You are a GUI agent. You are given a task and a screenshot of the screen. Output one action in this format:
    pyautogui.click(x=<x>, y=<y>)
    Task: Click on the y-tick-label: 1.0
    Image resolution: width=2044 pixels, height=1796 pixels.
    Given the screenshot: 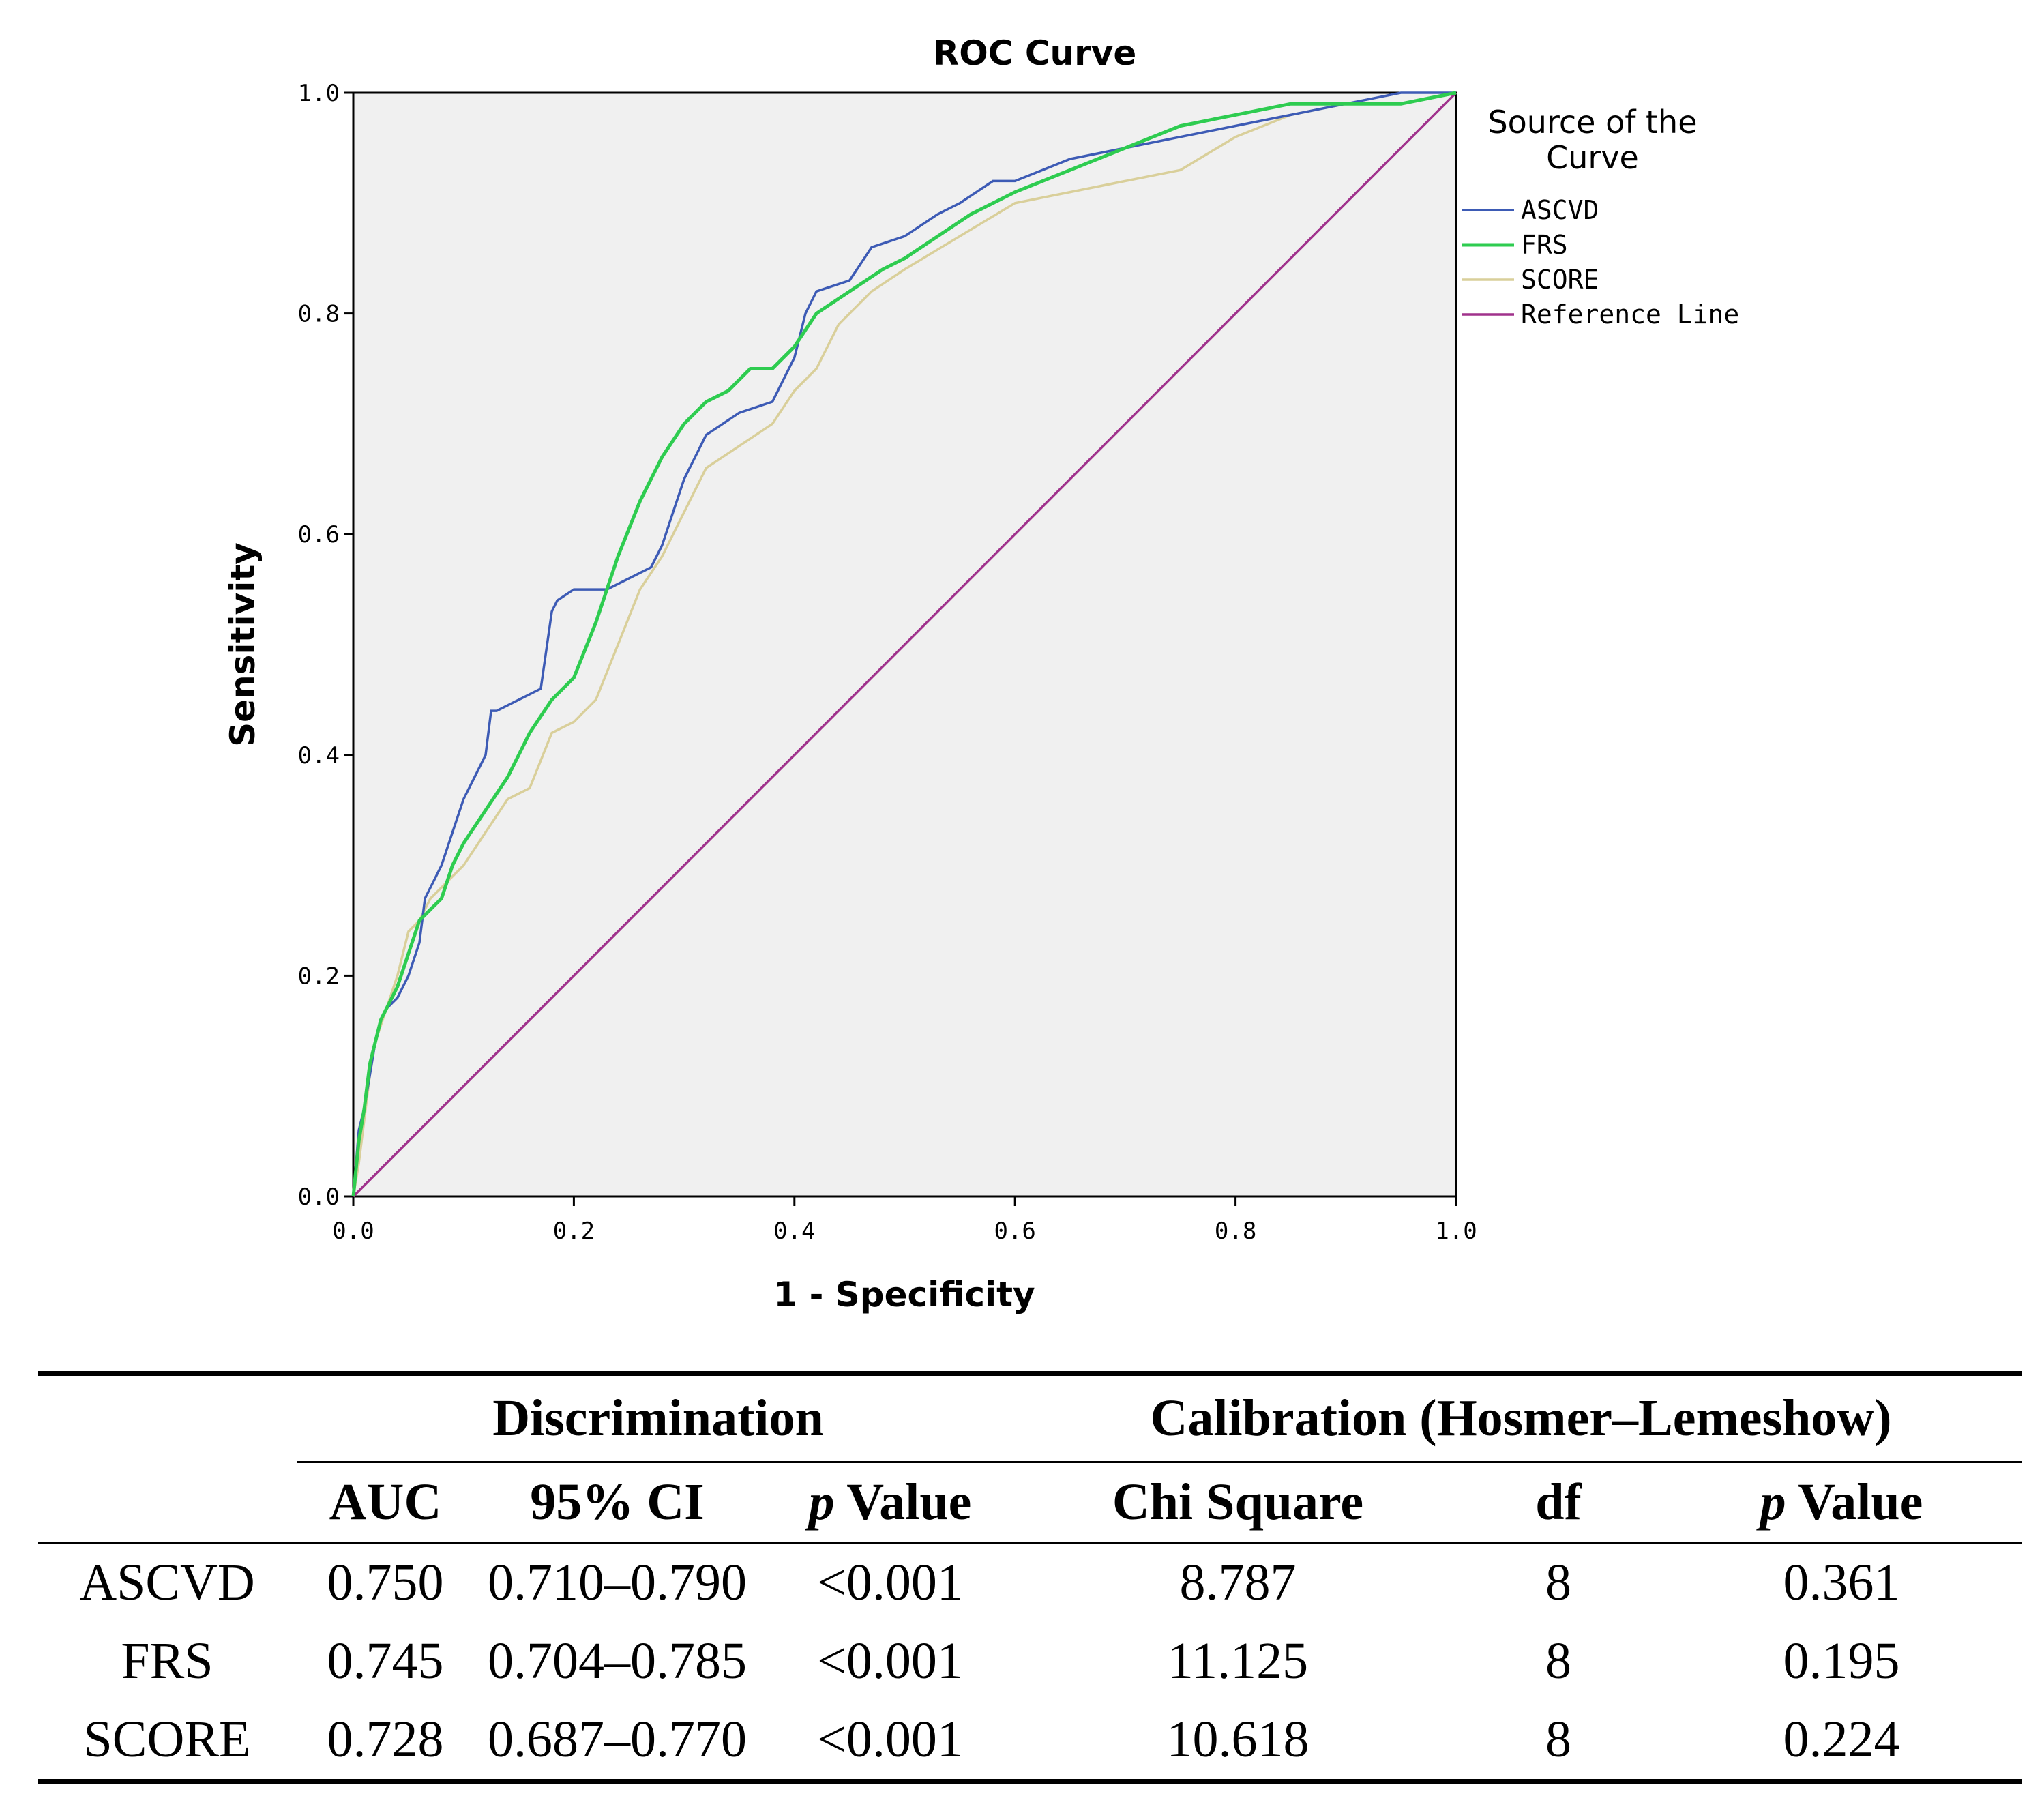 What is the action you would take?
    pyautogui.click(x=319, y=93)
    